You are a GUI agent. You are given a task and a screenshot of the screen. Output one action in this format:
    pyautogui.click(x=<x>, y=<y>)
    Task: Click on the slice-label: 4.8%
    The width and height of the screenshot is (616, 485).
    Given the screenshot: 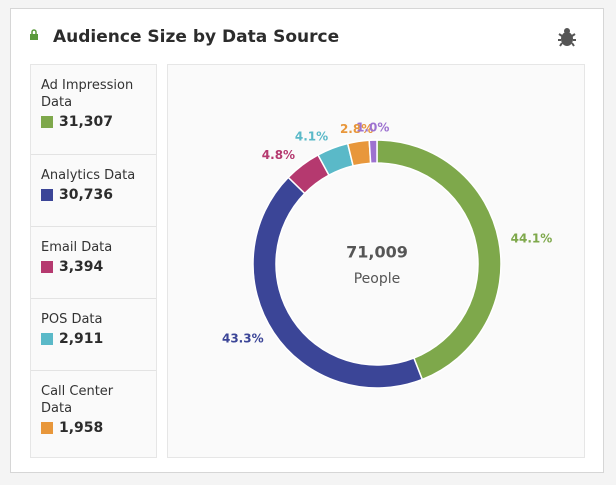 What is the action you would take?
    pyautogui.click(x=278, y=155)
    